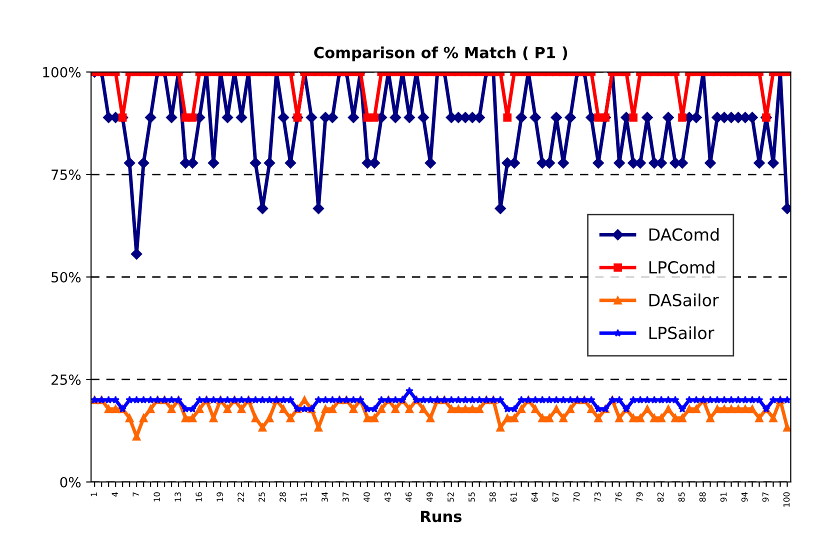 This screenshot has height=554, width=828. What do you see at coordinates (702, 497) in the screenshot?
I see `x-tick-label: 88` at bounding box center [702, 497].